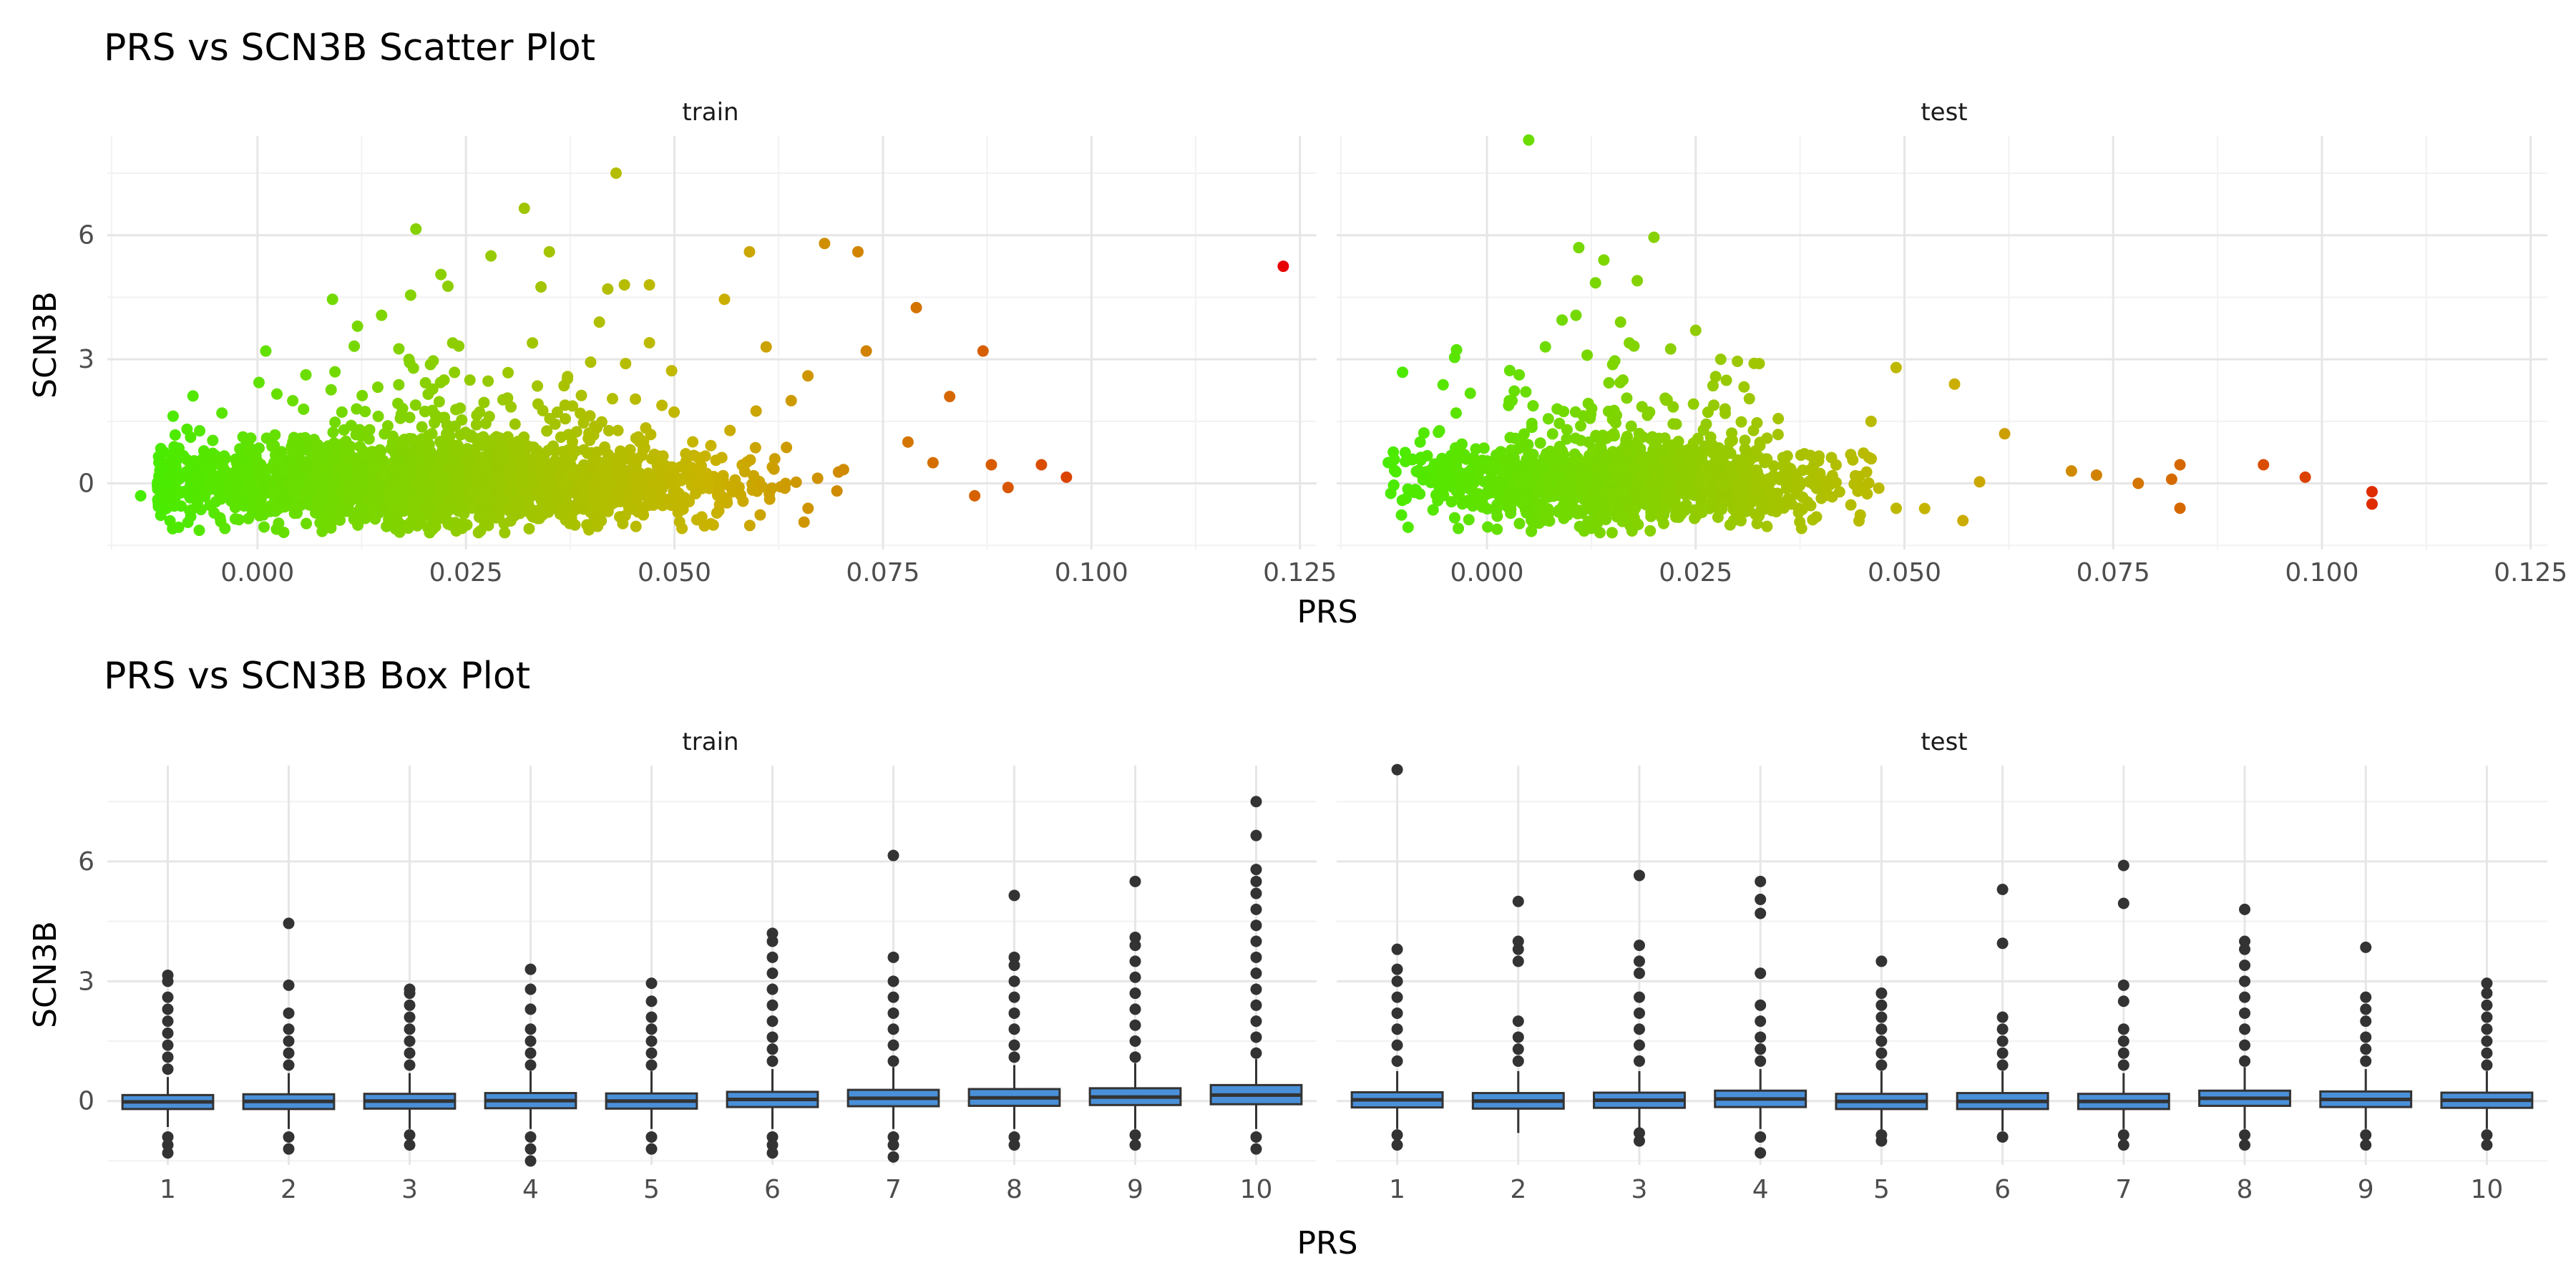  Describe the element at coordinates (1091, 572) in the screenshot. I see `x-tick-label: 0.100` at that location.